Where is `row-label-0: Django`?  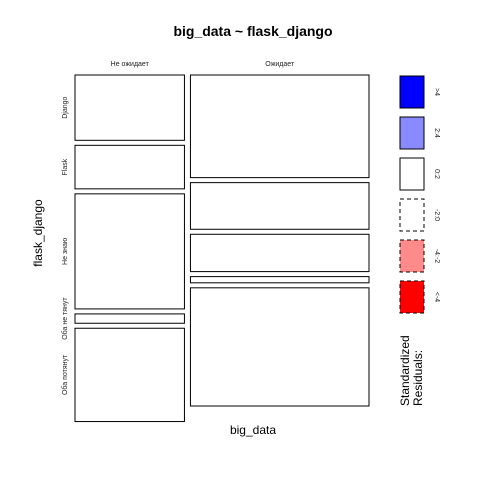 row-label-0: Django is located at coordinates (65, 107).